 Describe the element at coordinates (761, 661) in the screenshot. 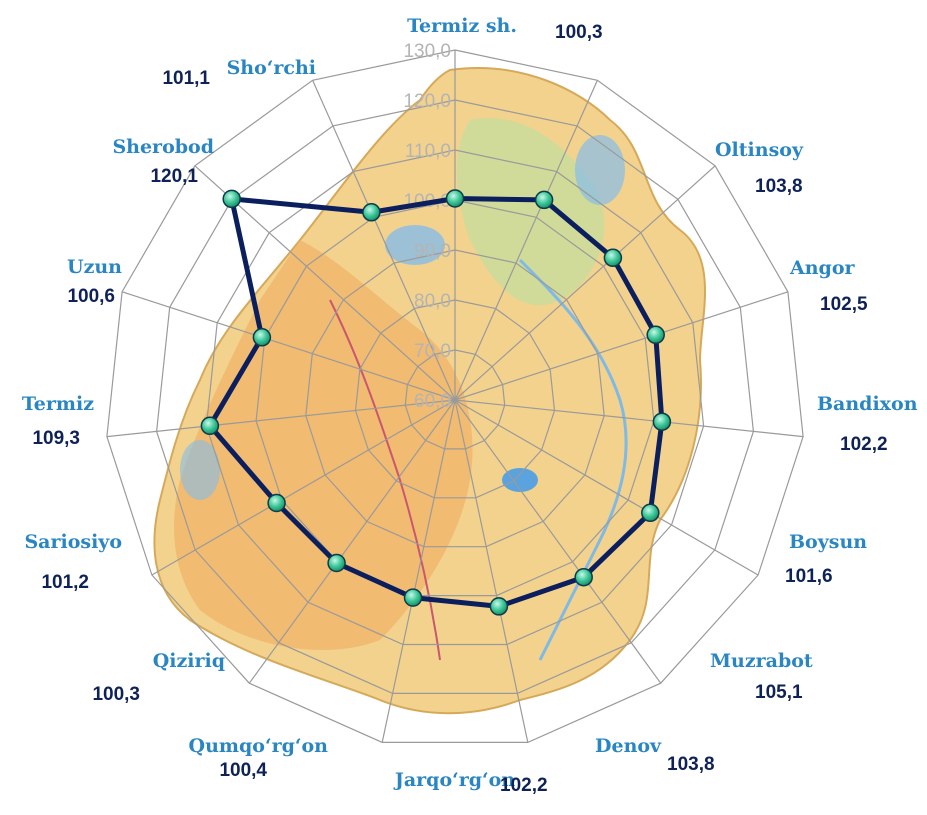

I see `category-label: Muzrabot` at that location.